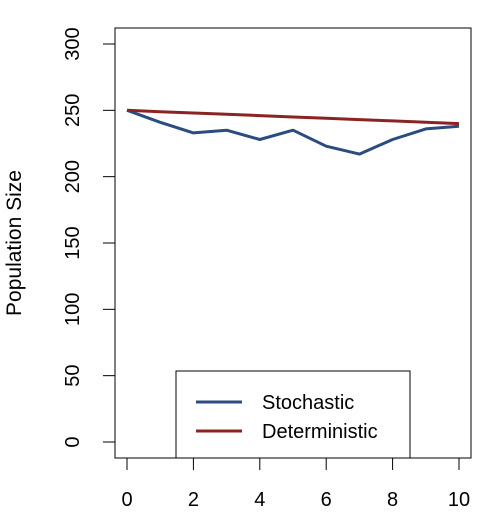  Describe the element at coordinates (320, 432) in the screenshot. I see `legend-label-deterministic: Deterministic` at that location.